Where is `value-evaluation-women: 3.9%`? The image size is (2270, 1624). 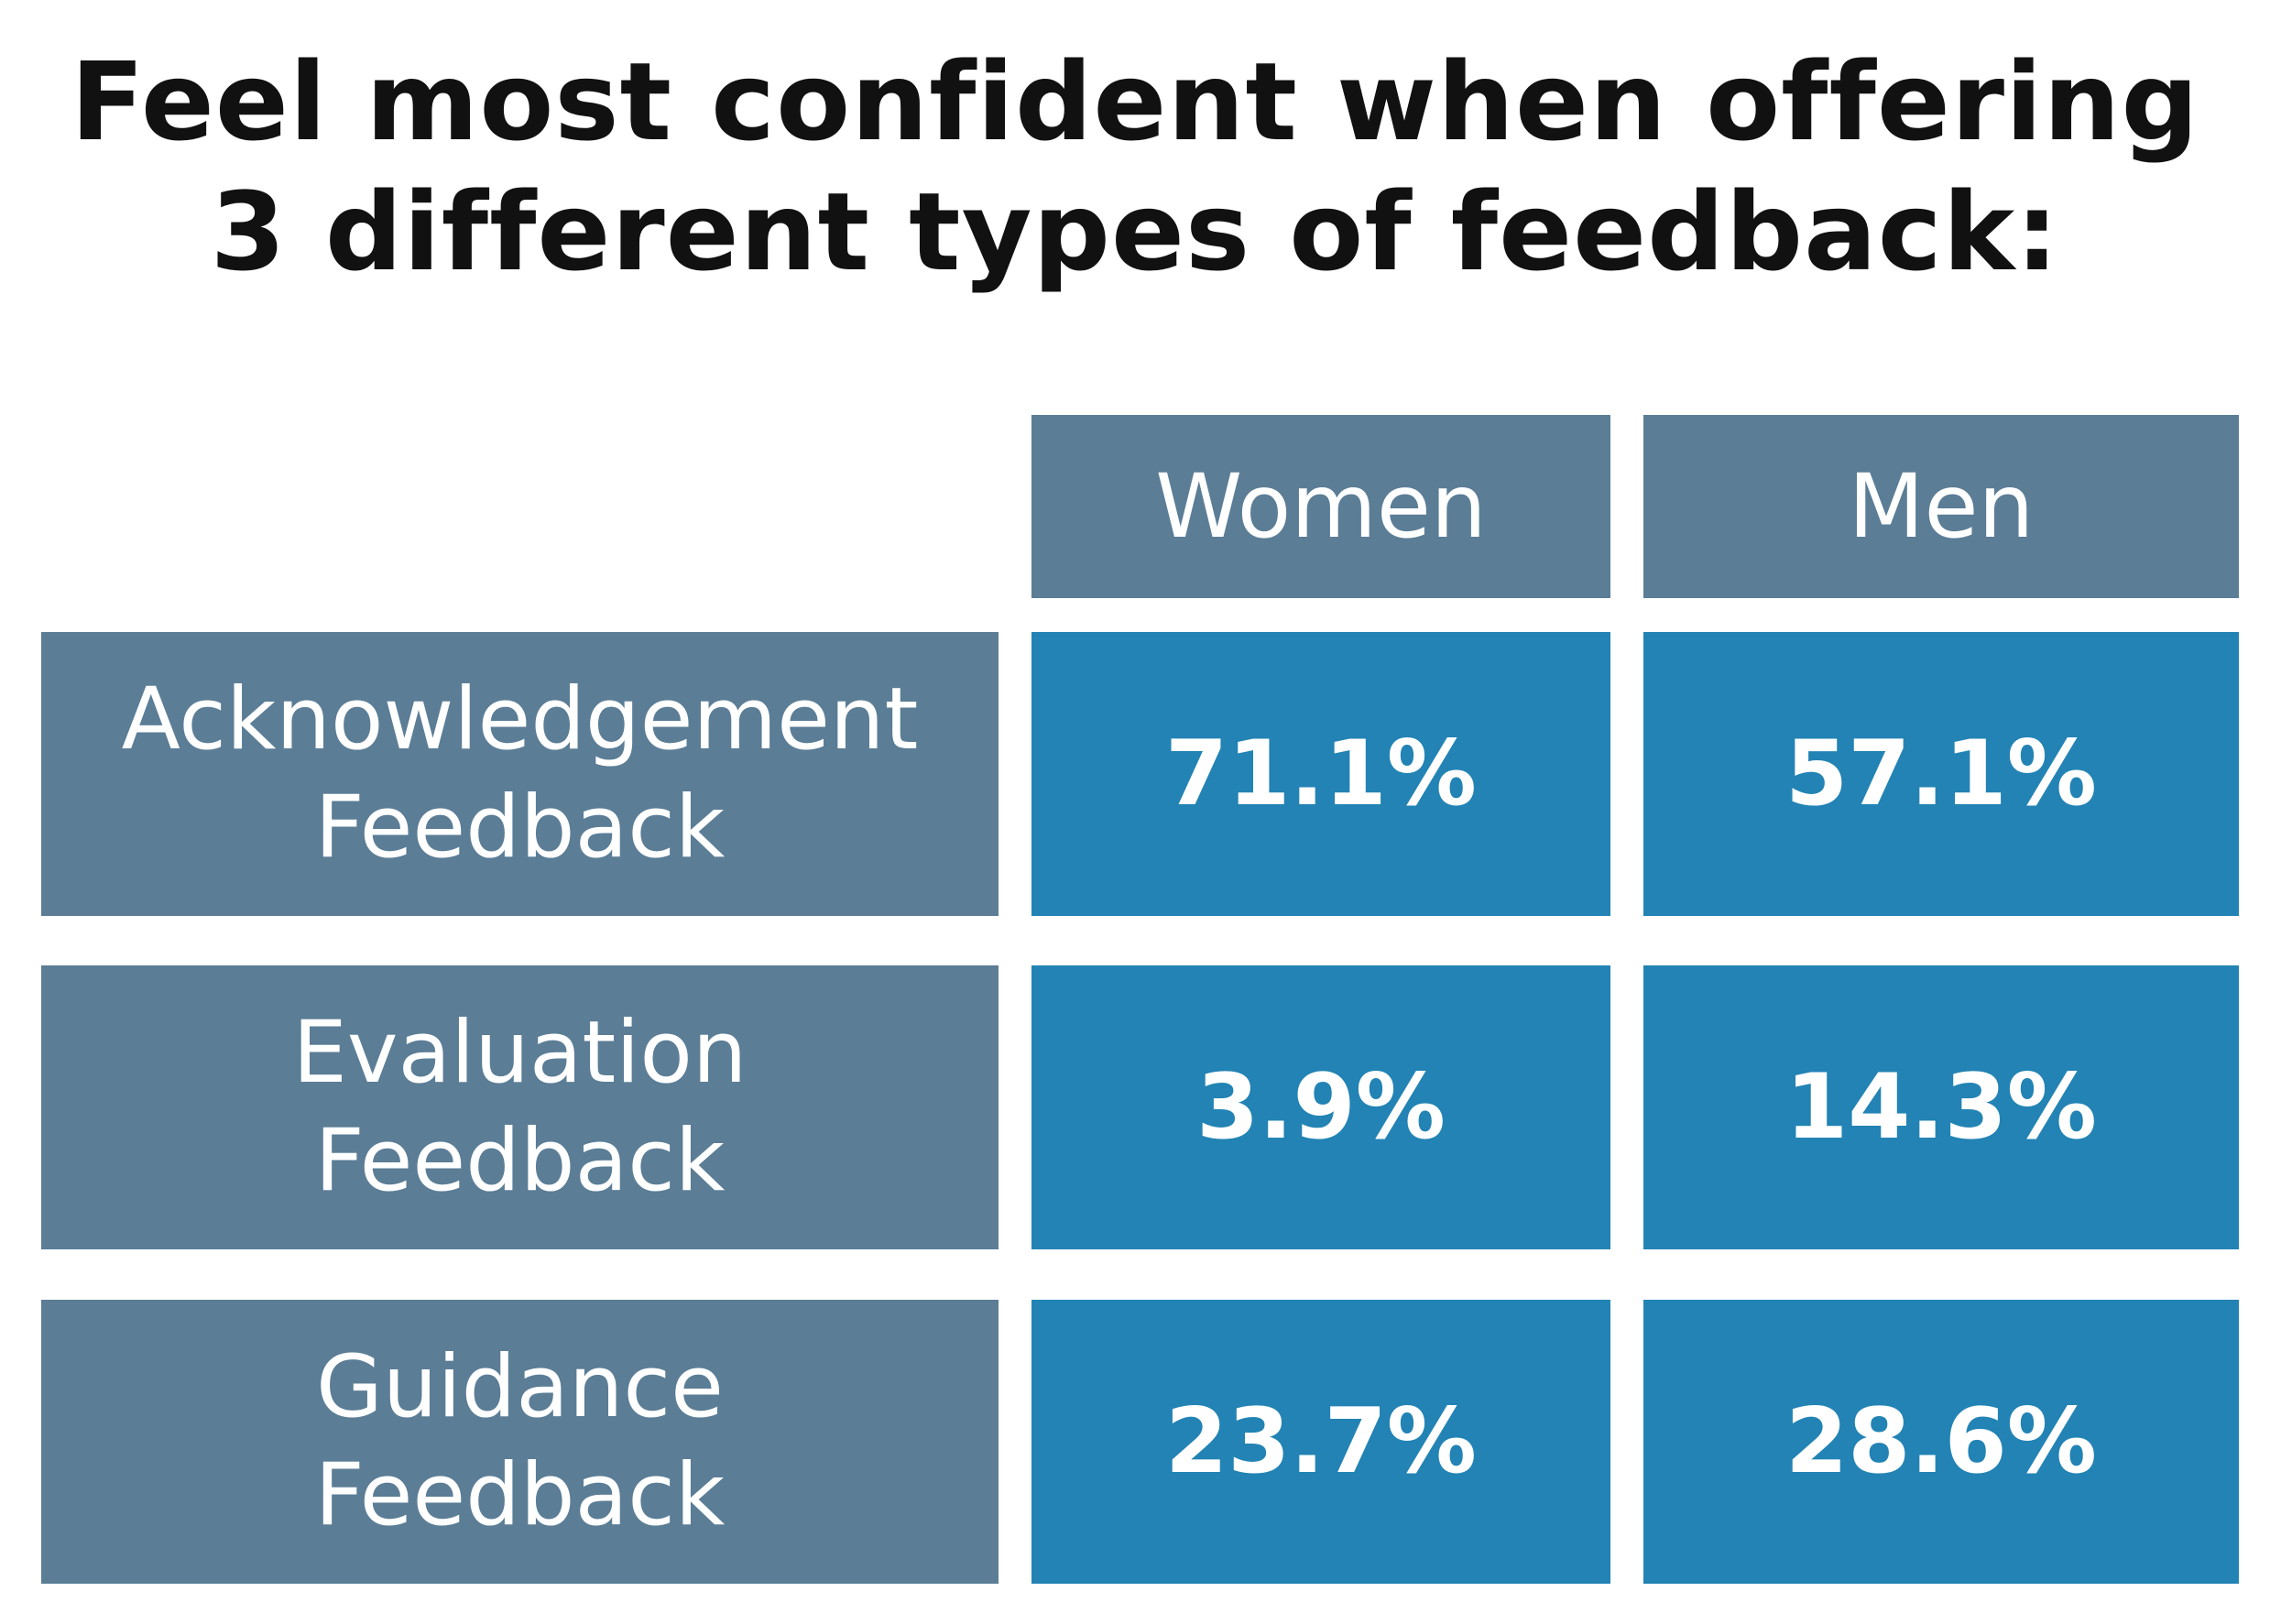 value-evaluation-women: 3.9% is located at coordinates (1320, 1107).